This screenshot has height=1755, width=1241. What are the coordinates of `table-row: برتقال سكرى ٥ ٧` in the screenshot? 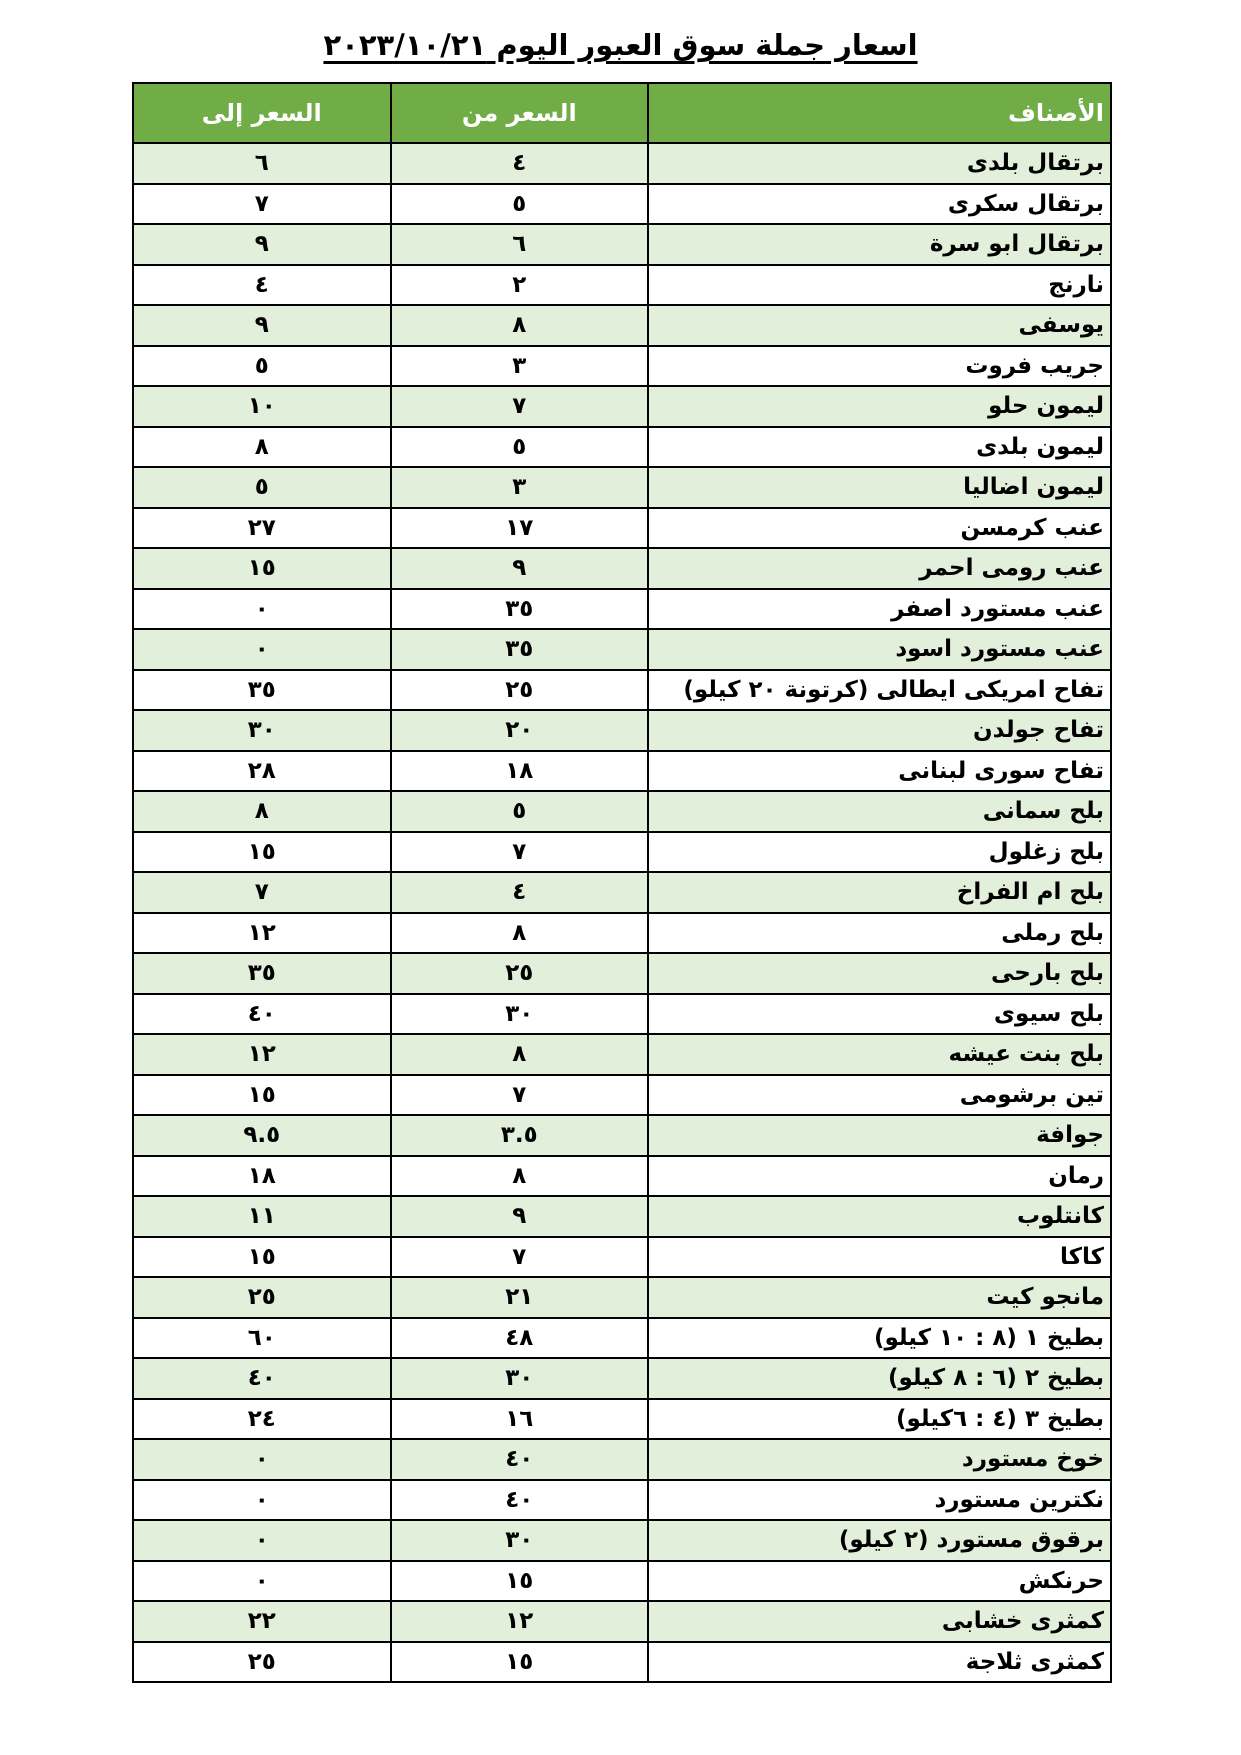 It's located at (622, 203).